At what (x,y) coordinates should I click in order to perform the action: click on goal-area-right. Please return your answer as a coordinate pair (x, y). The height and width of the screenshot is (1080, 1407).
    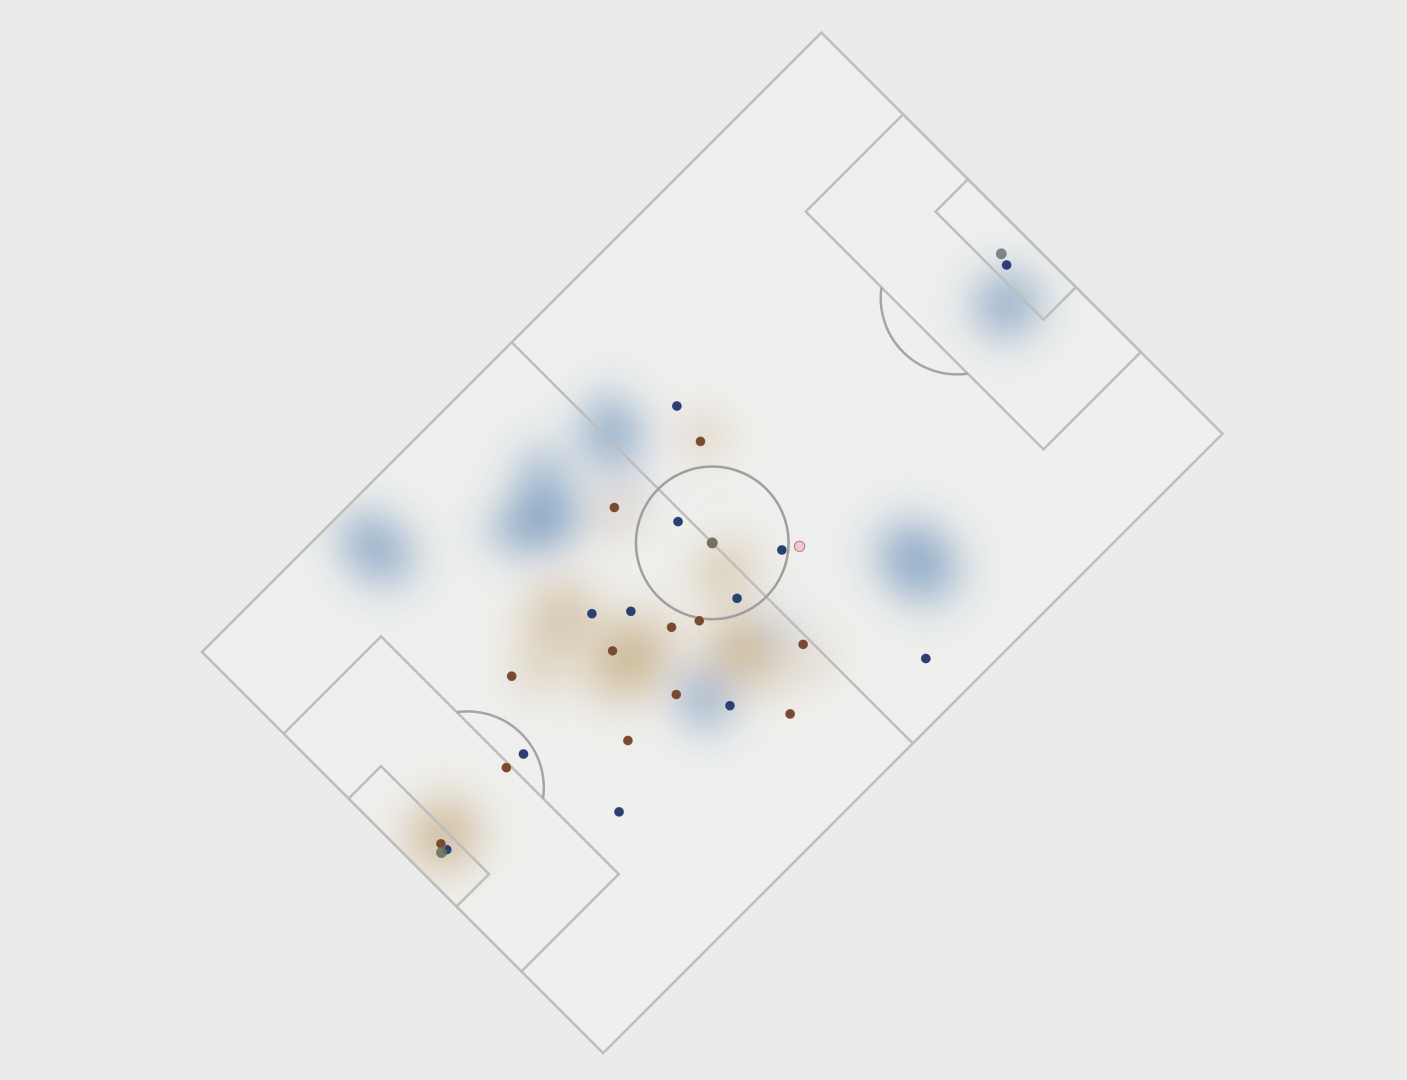
    Looking at the image, I should click on (1005, 249).